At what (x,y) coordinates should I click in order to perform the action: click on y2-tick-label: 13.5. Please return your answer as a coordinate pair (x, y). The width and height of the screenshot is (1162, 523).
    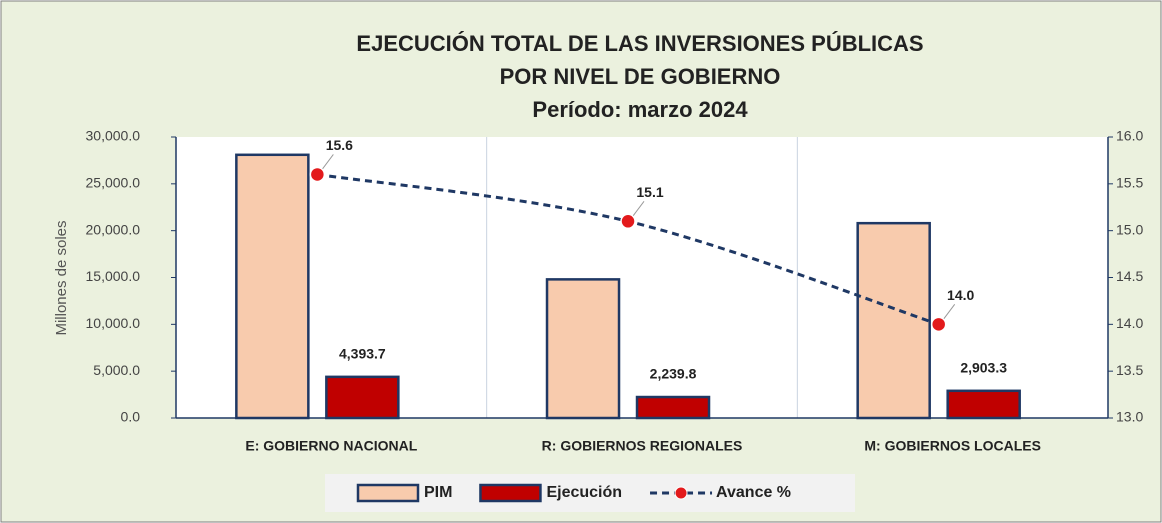
    Looking at the image, I should click on (1129, 370).